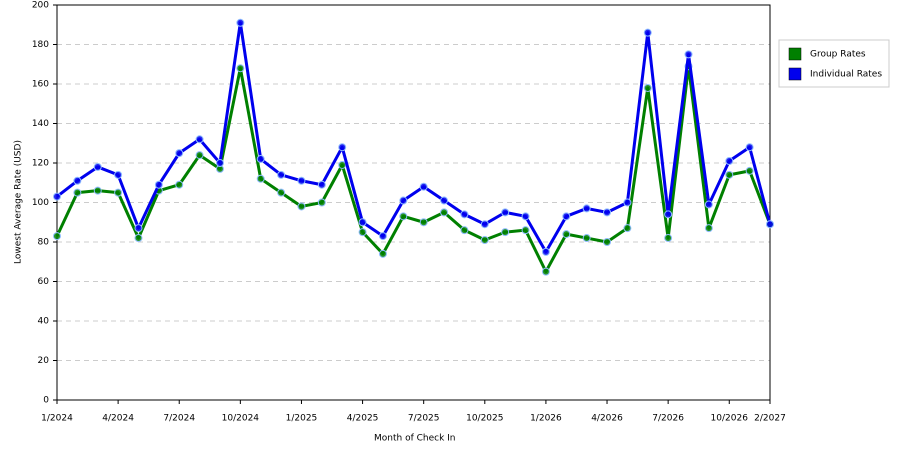 Image resolution: width=900 pixels, height=450 pixels. What do you see at coordinates (838, 55) in the screenshot?
I see `legend-label: Group Rates` at bounding box center [838, 55].